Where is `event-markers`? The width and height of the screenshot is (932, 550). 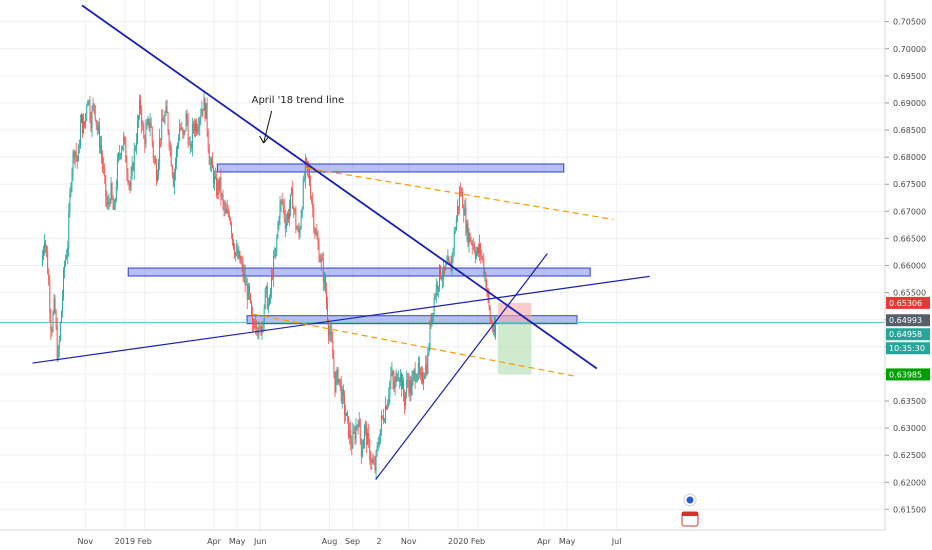
event-markers is located at coordinates (690, 510).